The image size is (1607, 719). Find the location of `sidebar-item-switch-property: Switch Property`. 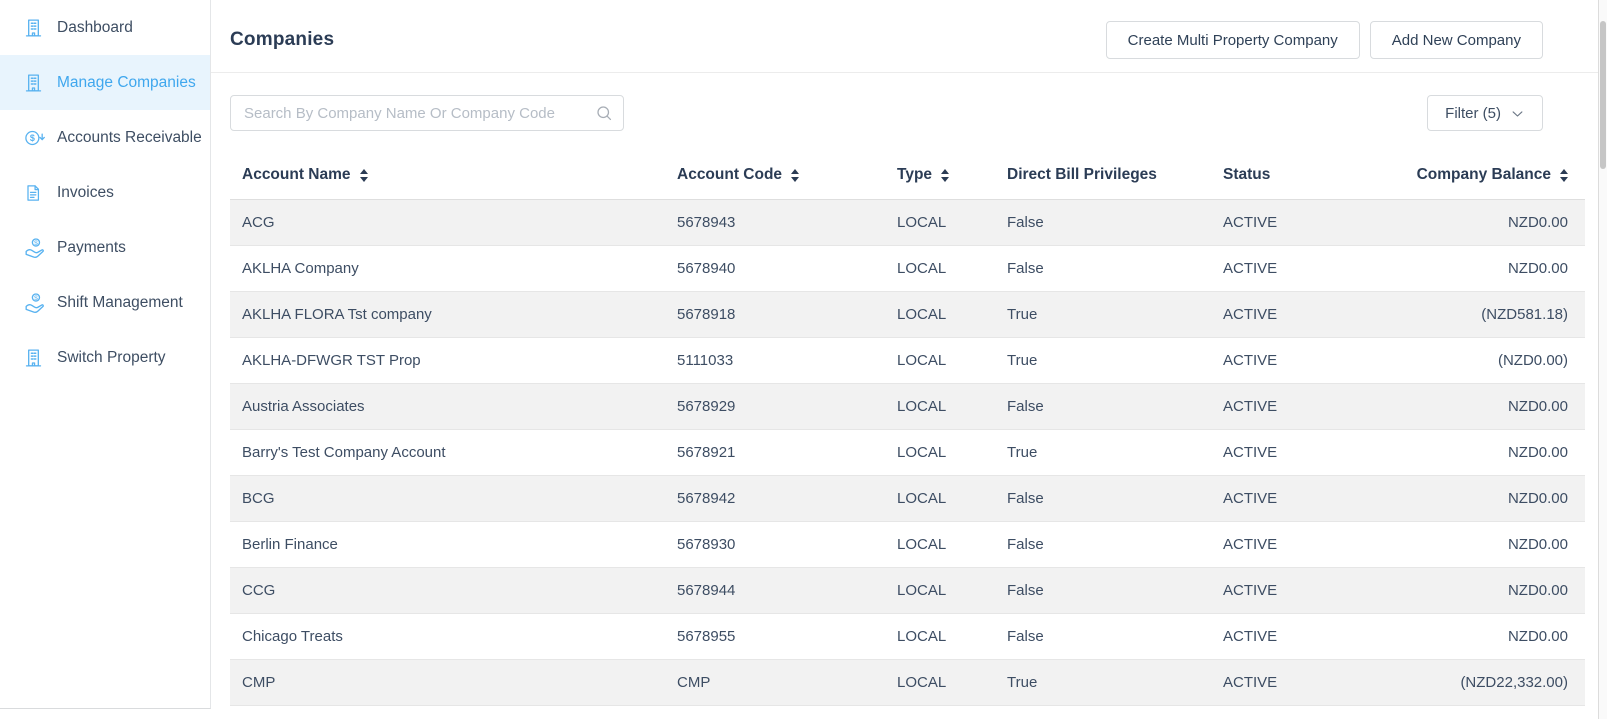

sidebar-item-switch-property: Switch Property is located at coordinates (105, 357).